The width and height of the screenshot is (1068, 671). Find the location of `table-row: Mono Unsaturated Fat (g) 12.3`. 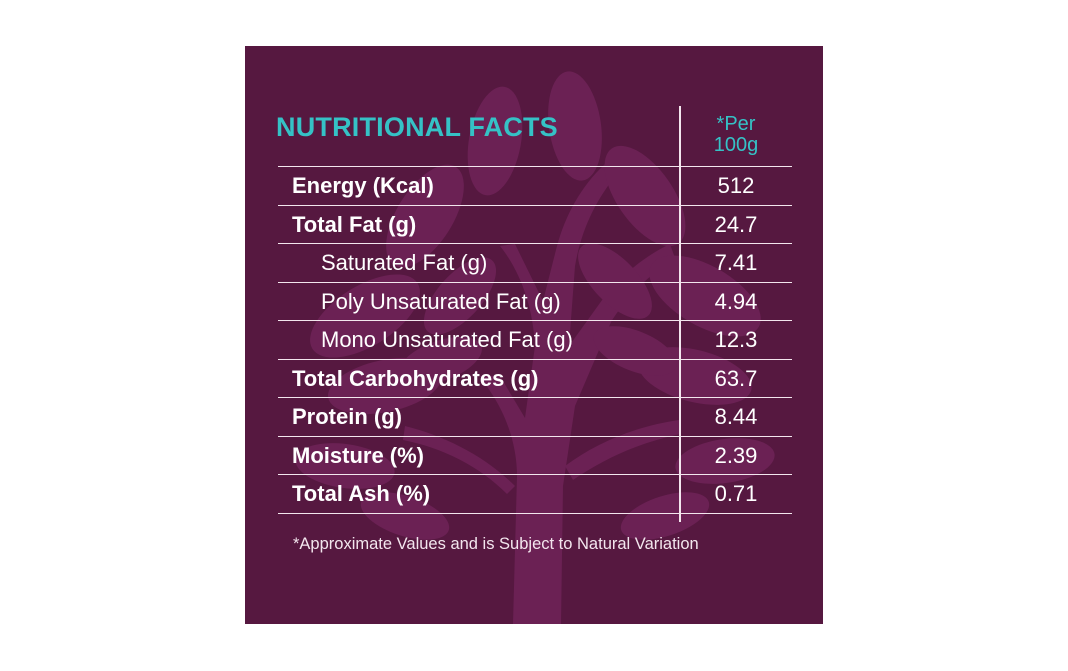

table-row: Mono Unsaturated Fat (g) 12.3 is located at coordinates (535, 339).